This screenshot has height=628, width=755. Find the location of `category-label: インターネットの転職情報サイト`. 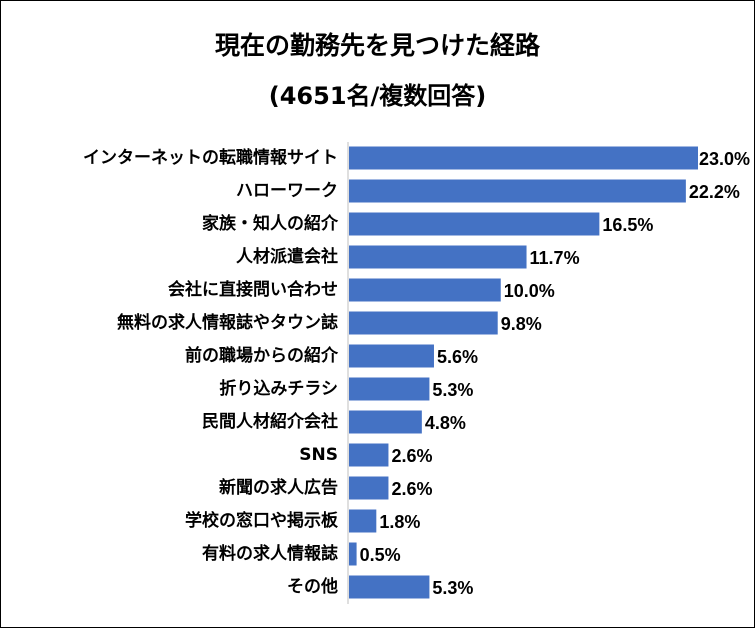

category-label: インターネットの転職情報サイト is located at coordinates (210, 157).